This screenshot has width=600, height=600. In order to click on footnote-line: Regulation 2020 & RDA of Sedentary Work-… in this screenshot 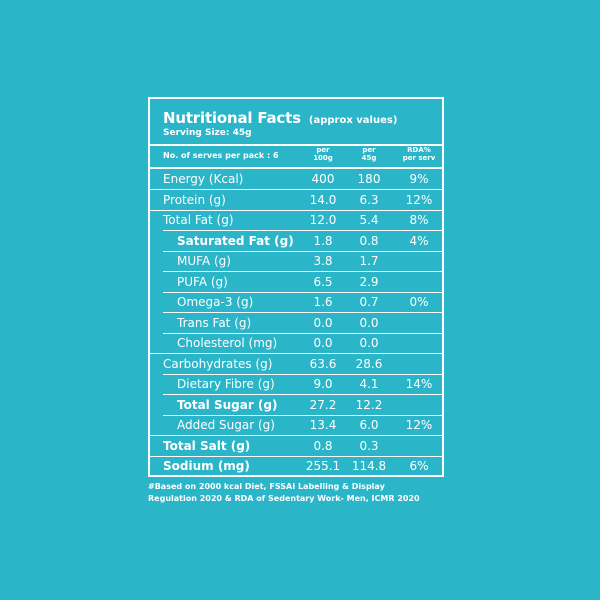, I will do `click(284, 498)`.